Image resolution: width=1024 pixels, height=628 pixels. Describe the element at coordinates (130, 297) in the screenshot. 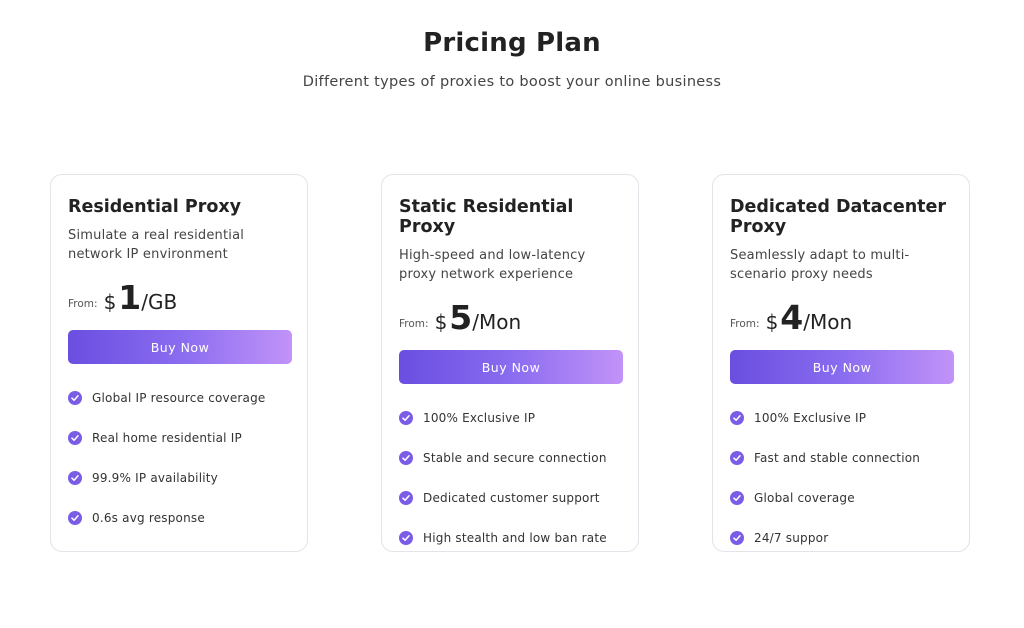

I see `price-amount: 1` at that location.